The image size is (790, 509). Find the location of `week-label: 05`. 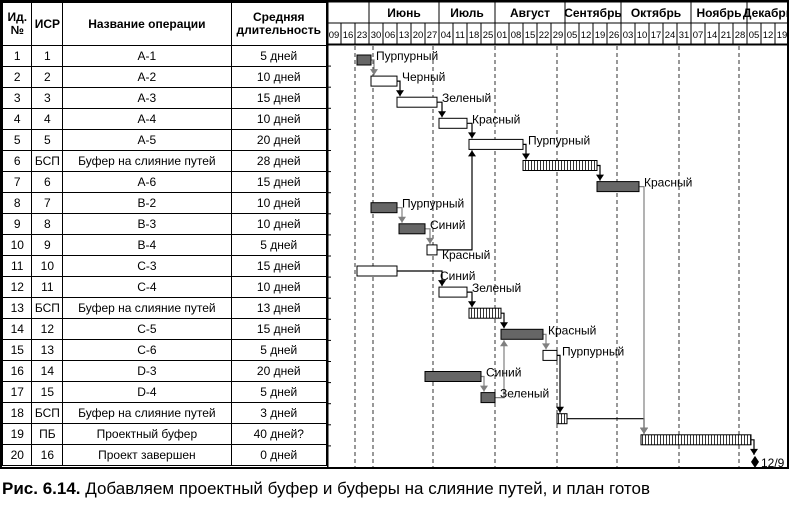

week-label: 05 is located at coordinates (572, 35).